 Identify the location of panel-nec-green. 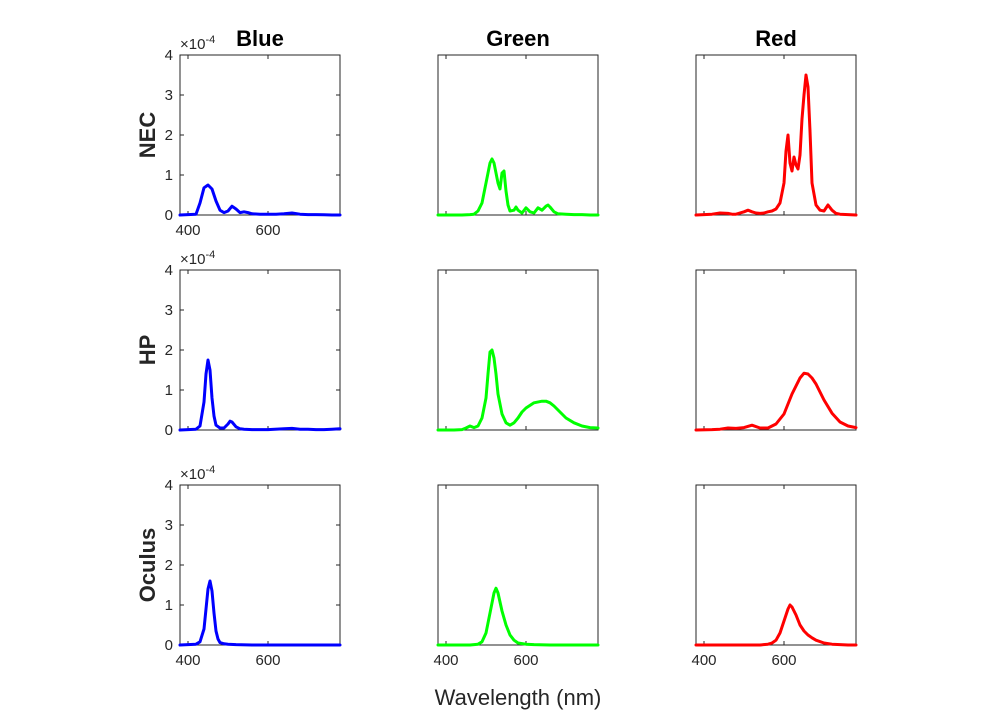
(518, 135).